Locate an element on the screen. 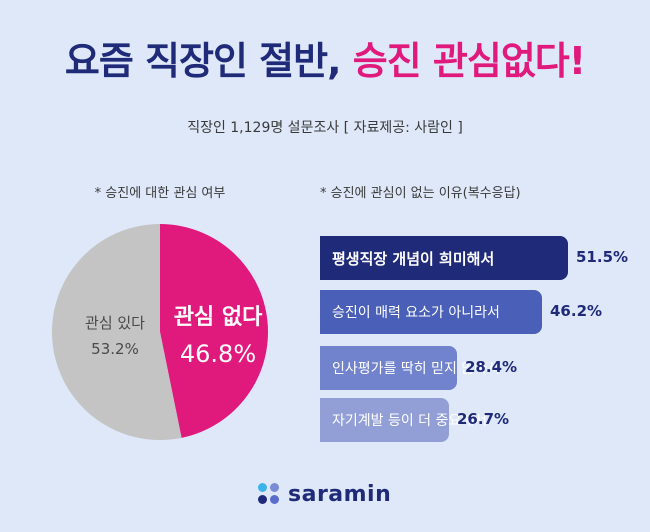 The height and width of the screenshot is (532, 650). pie-value-not-interested: 46.8% is located at coordinates (218, 354).